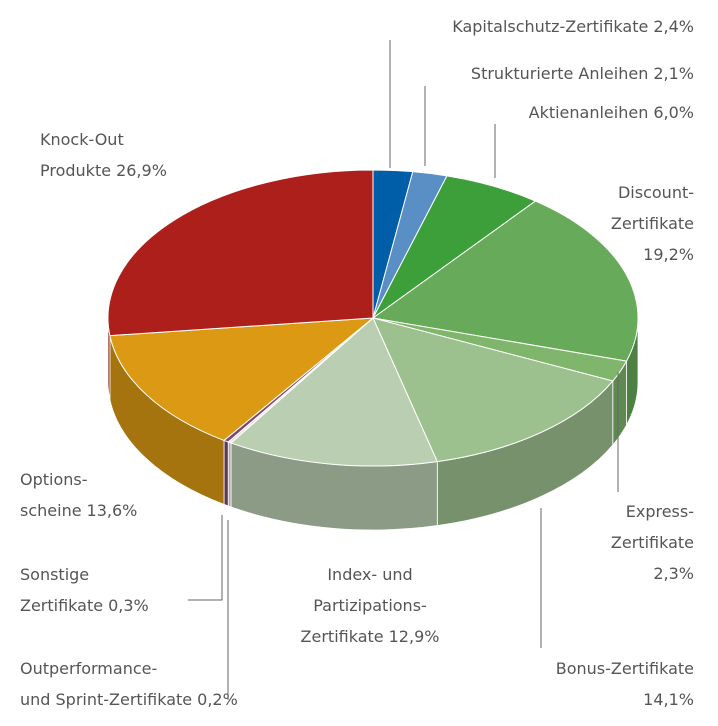 This screenshot has height=726, width=718. What do you see at coordinates (106, 684) in the screenshot?
I see `slice-label: Outperformance-und Sprint-Zertifikate` at bounding box center [106, 684].